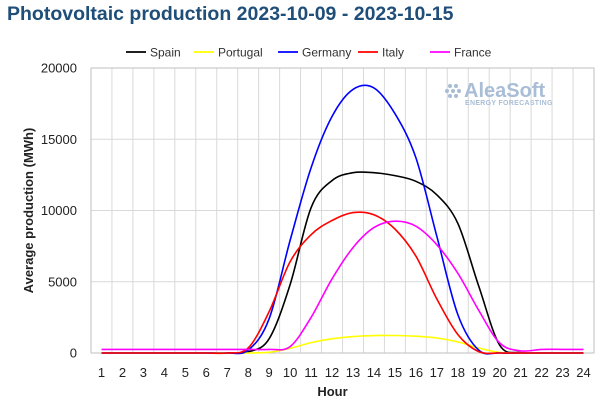  What do you see at coordinates (206, 372) in the screenshot?
I see `x-tick-label: 6` at bounding box center [206, 372].